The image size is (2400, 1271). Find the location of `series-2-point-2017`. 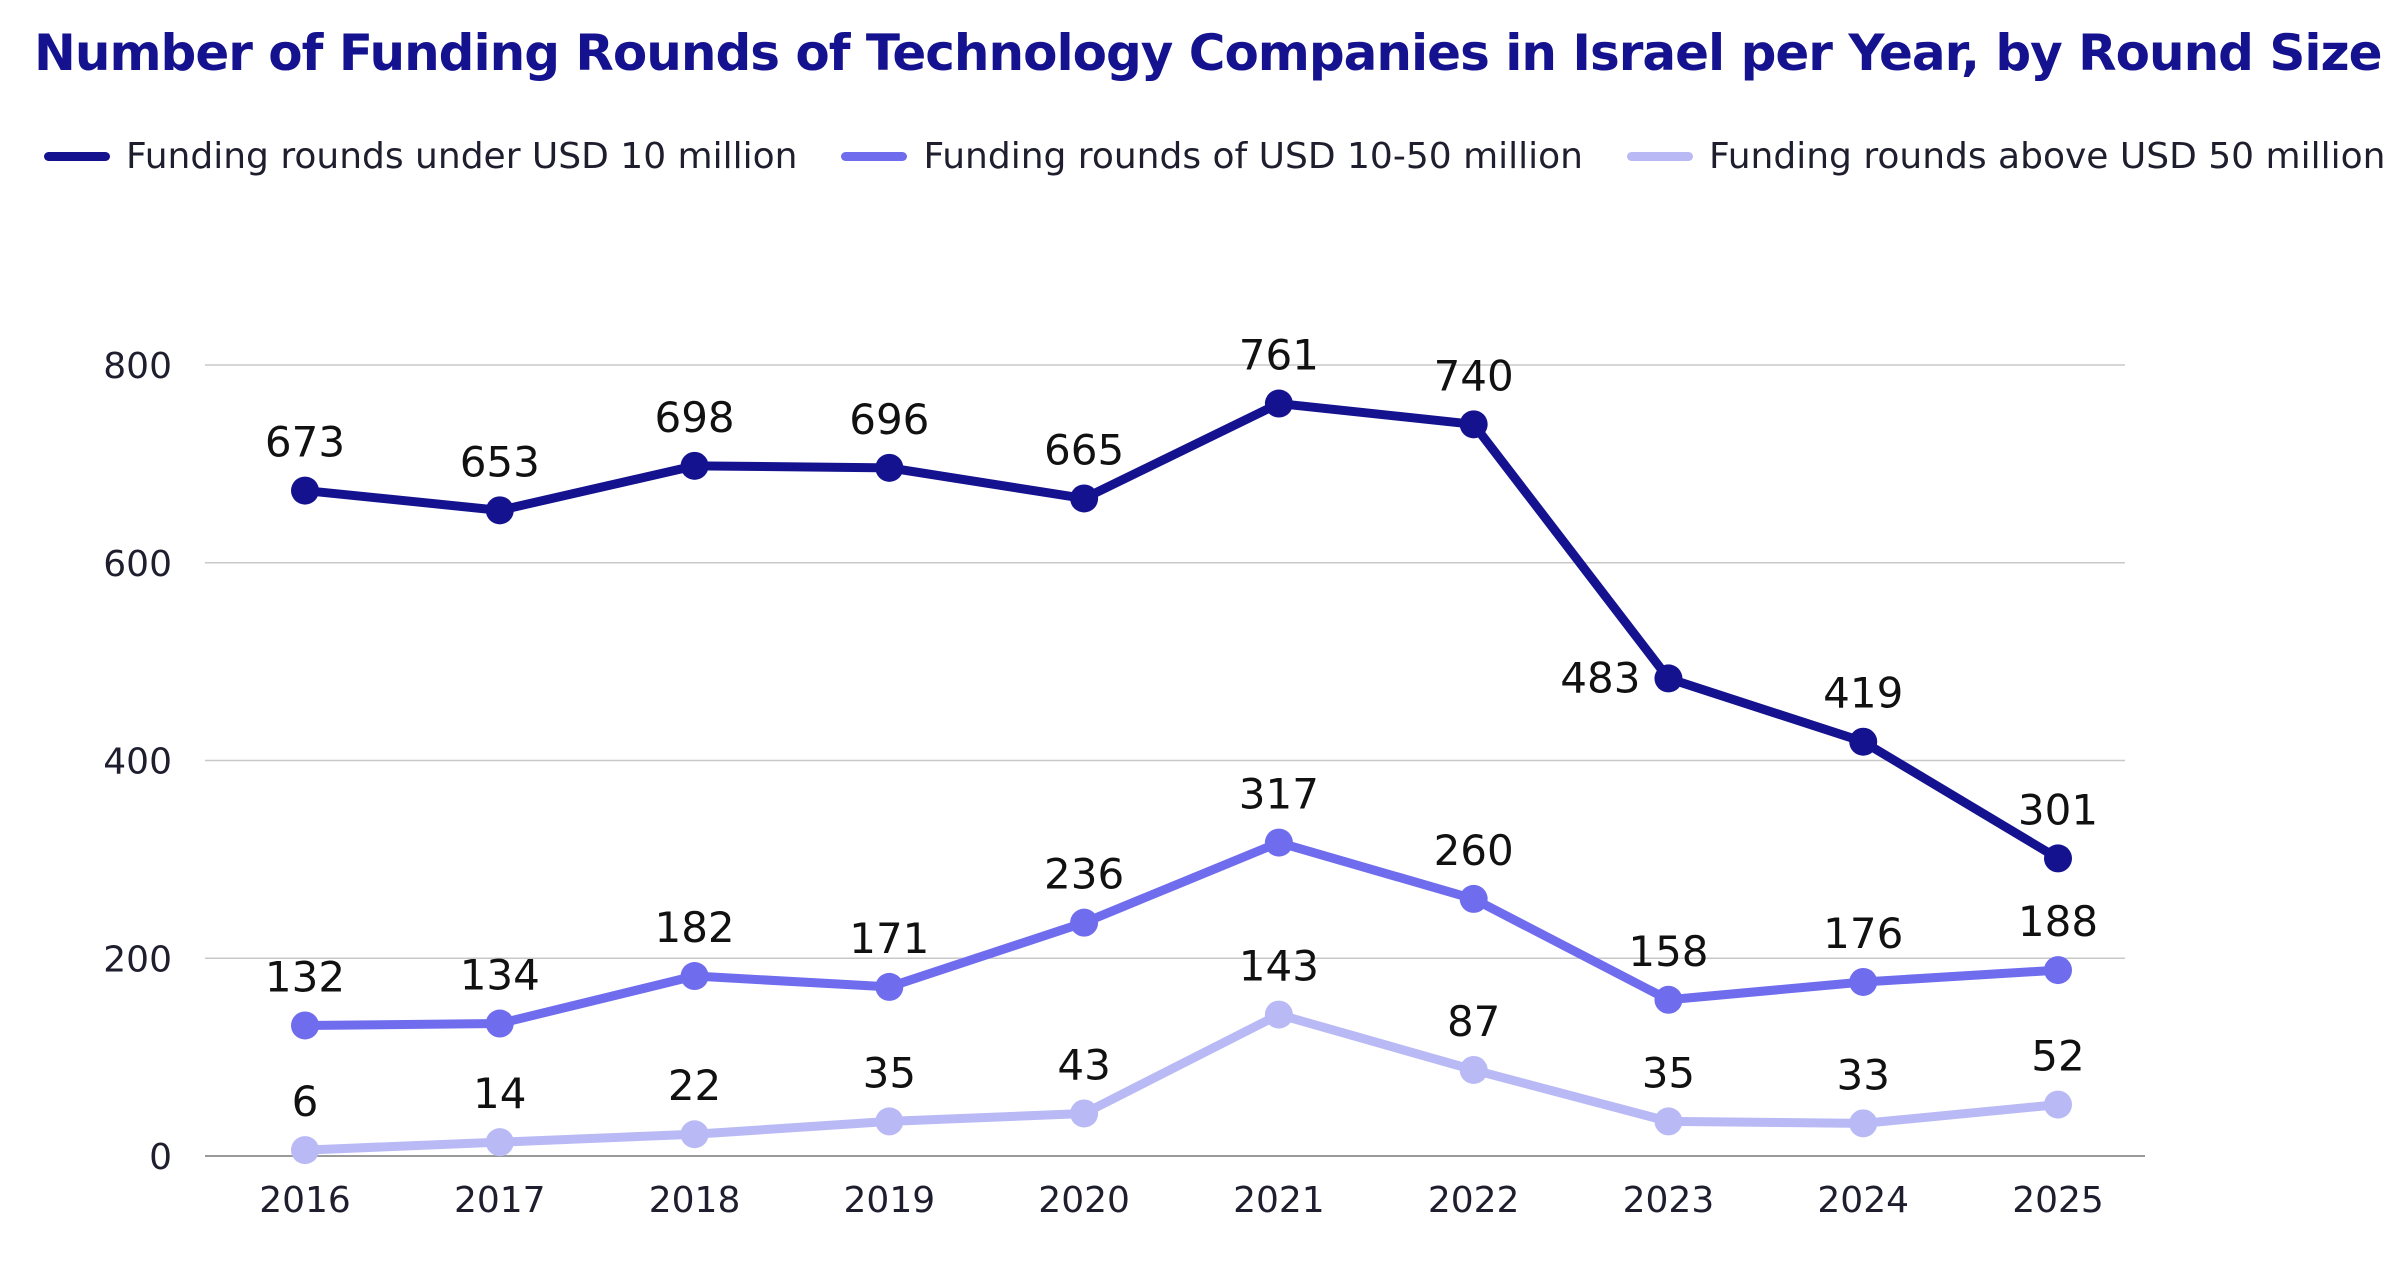

series-2-point-2017 is located at coordinates (499, 1142).